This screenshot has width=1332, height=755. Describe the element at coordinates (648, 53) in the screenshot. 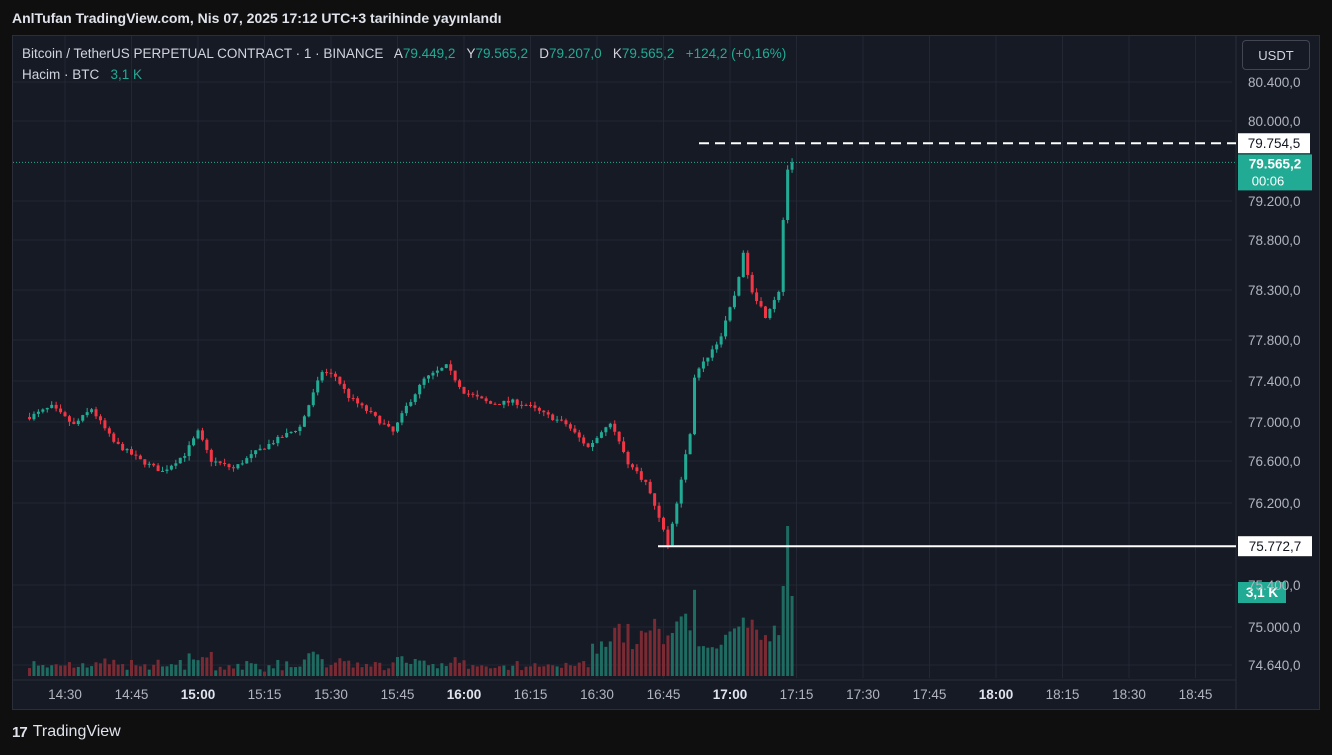

I see `close-value: 79.565,2` at that location.